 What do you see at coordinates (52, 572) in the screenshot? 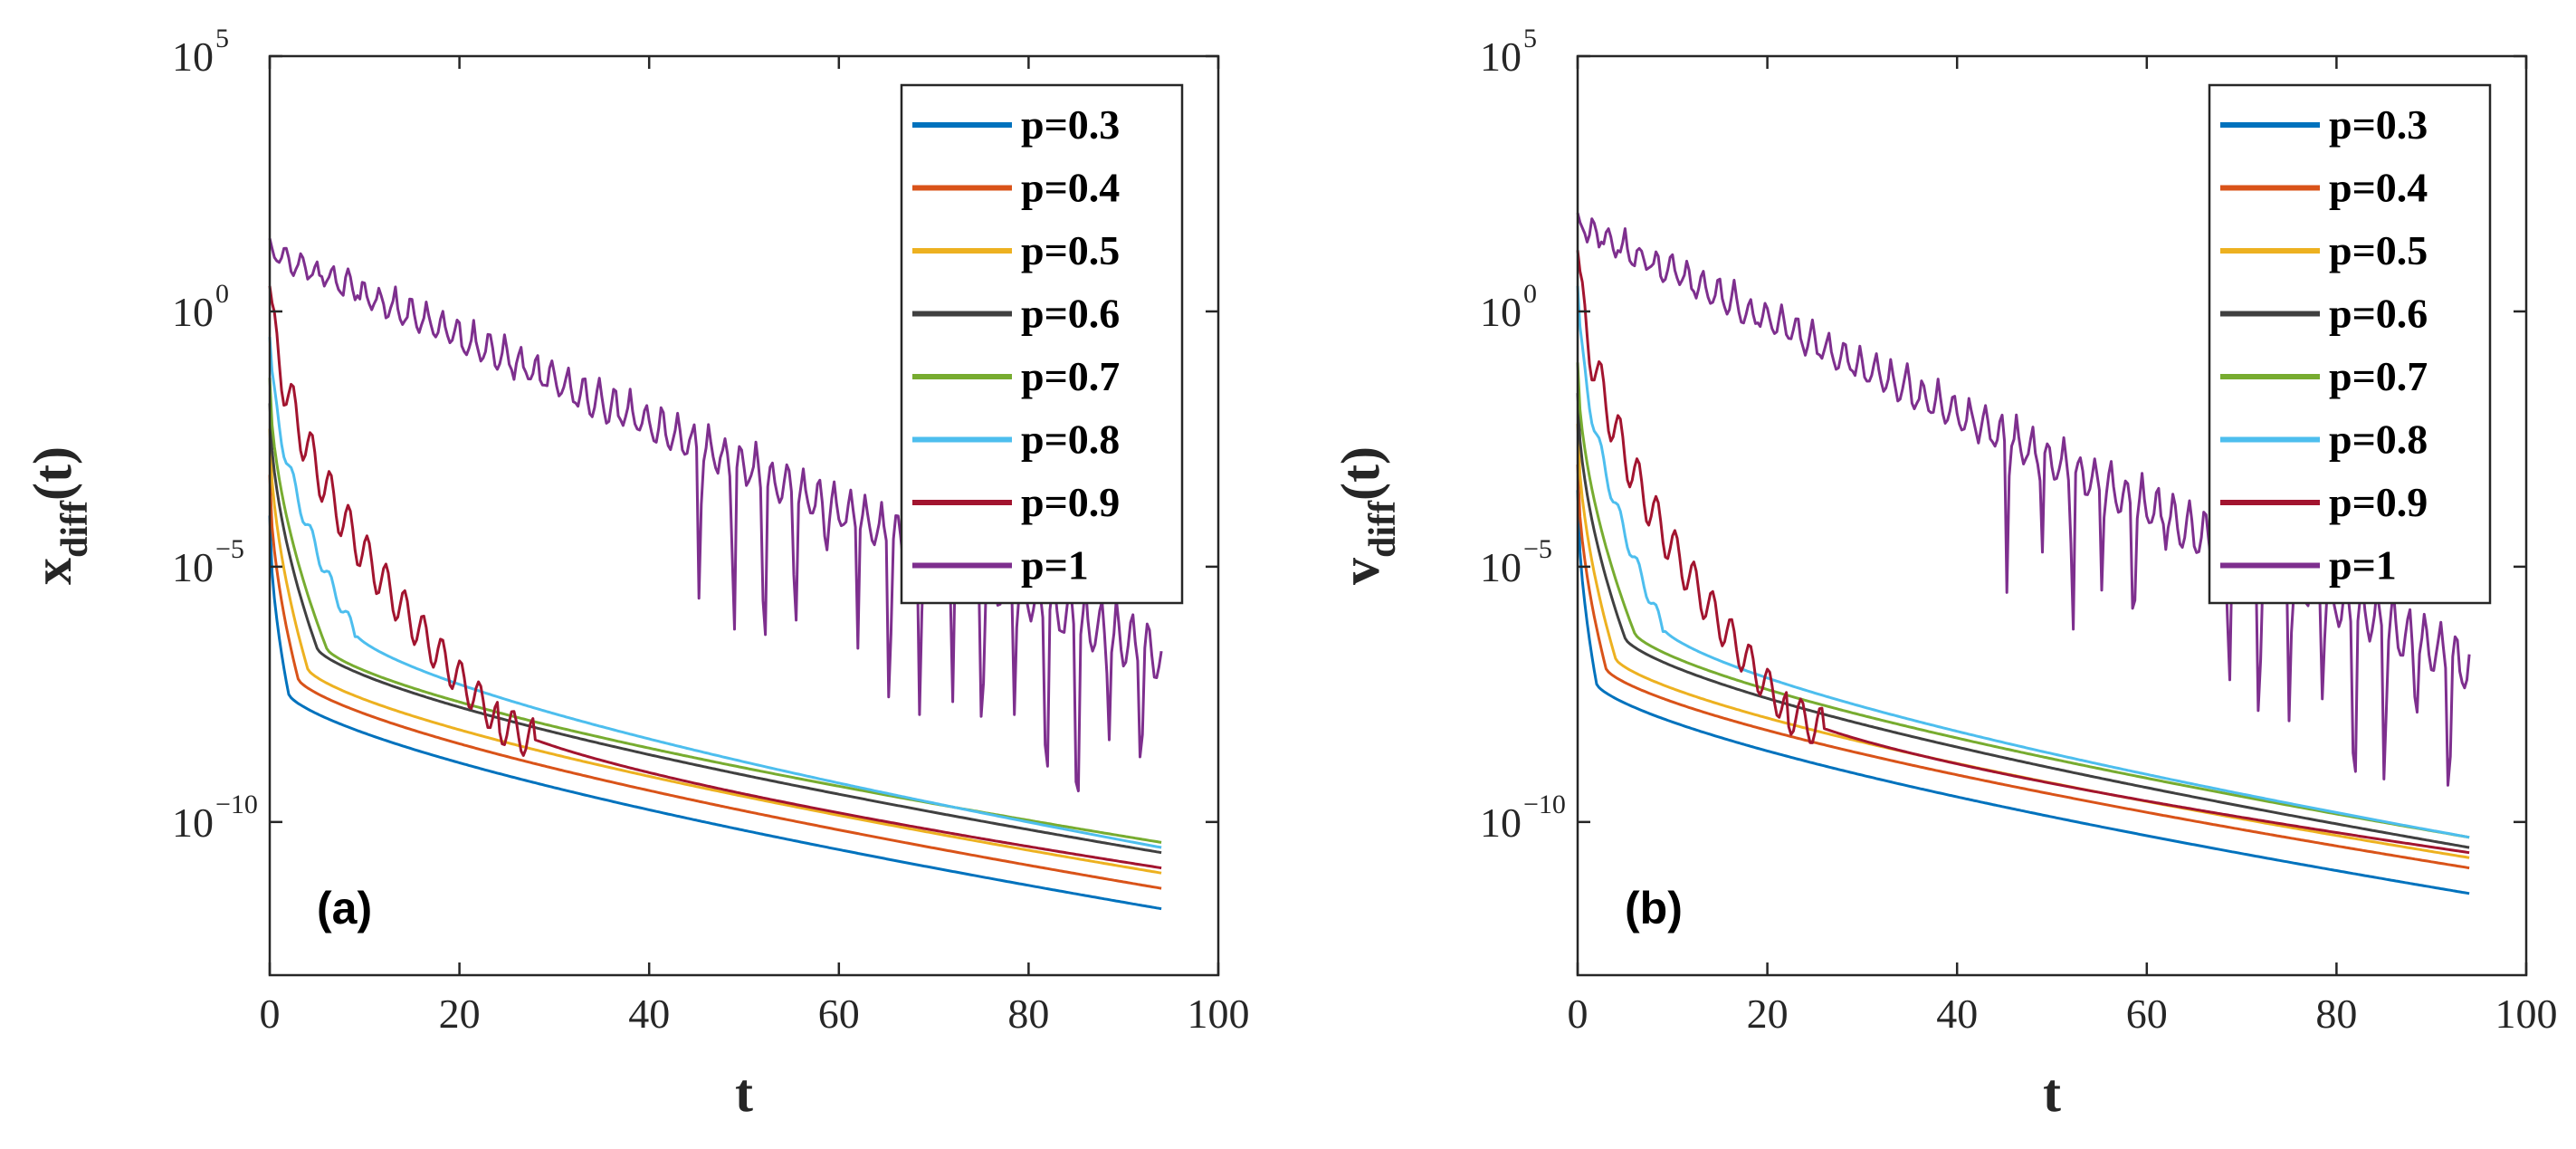
I see `y-axis-label-main: x` at bounding box center [52, 572].